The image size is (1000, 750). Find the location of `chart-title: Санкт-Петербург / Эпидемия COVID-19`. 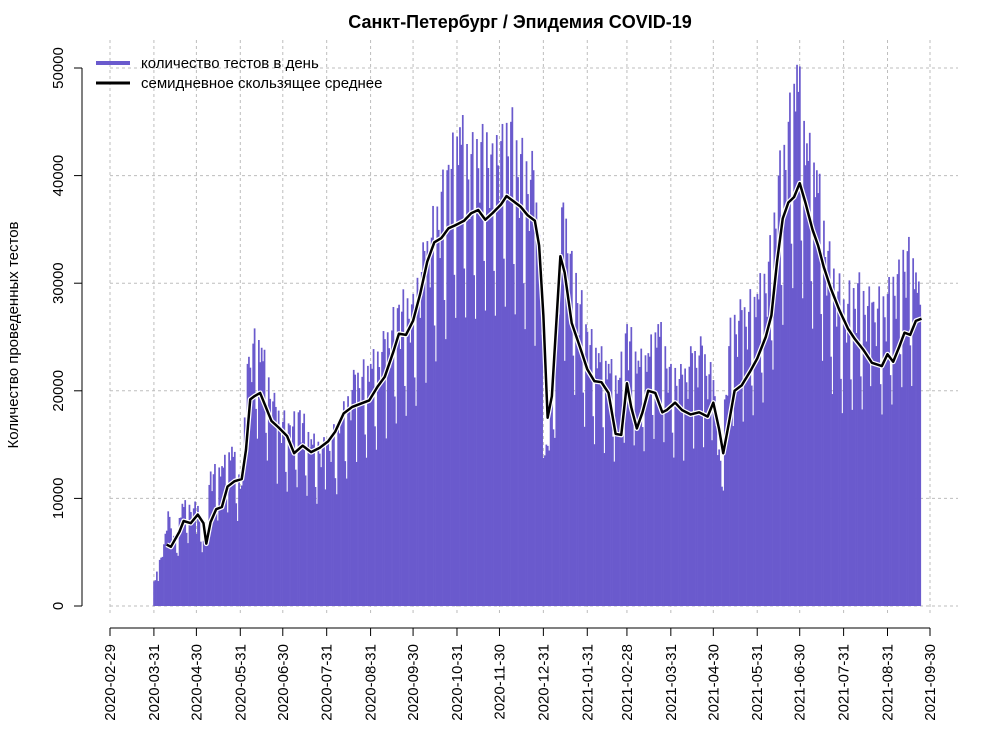

chart-title: Санкт-Петербург / Эпидемия COVID-19 is located at coordinates (519, 22).